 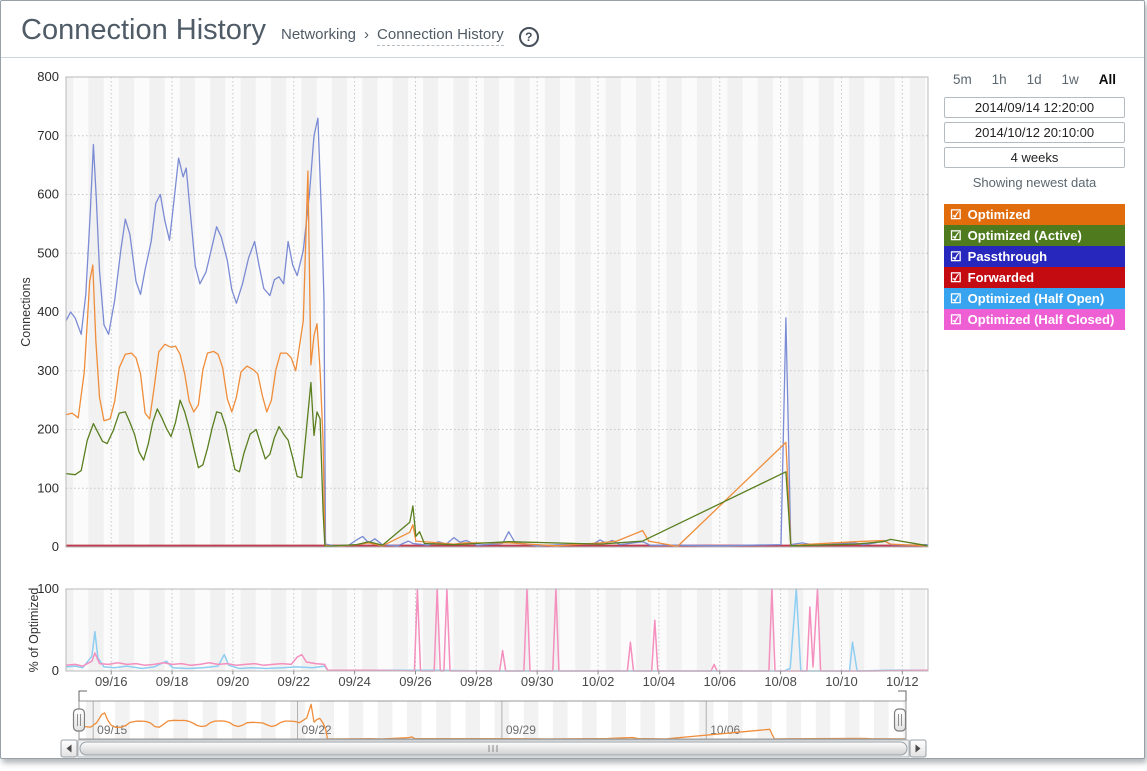 What do you see at coordinates (48, 135) in the screenshot?
I see `svg-text: 700` at bounding box center [48, 135].